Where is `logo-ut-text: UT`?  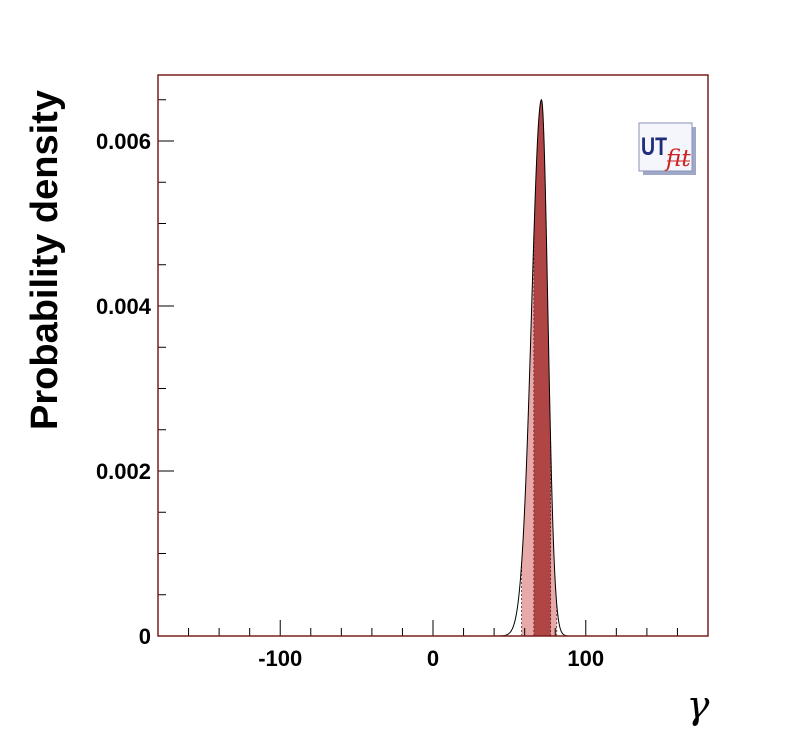
logo-ut-text: UT is located at coordinates (654, 147).